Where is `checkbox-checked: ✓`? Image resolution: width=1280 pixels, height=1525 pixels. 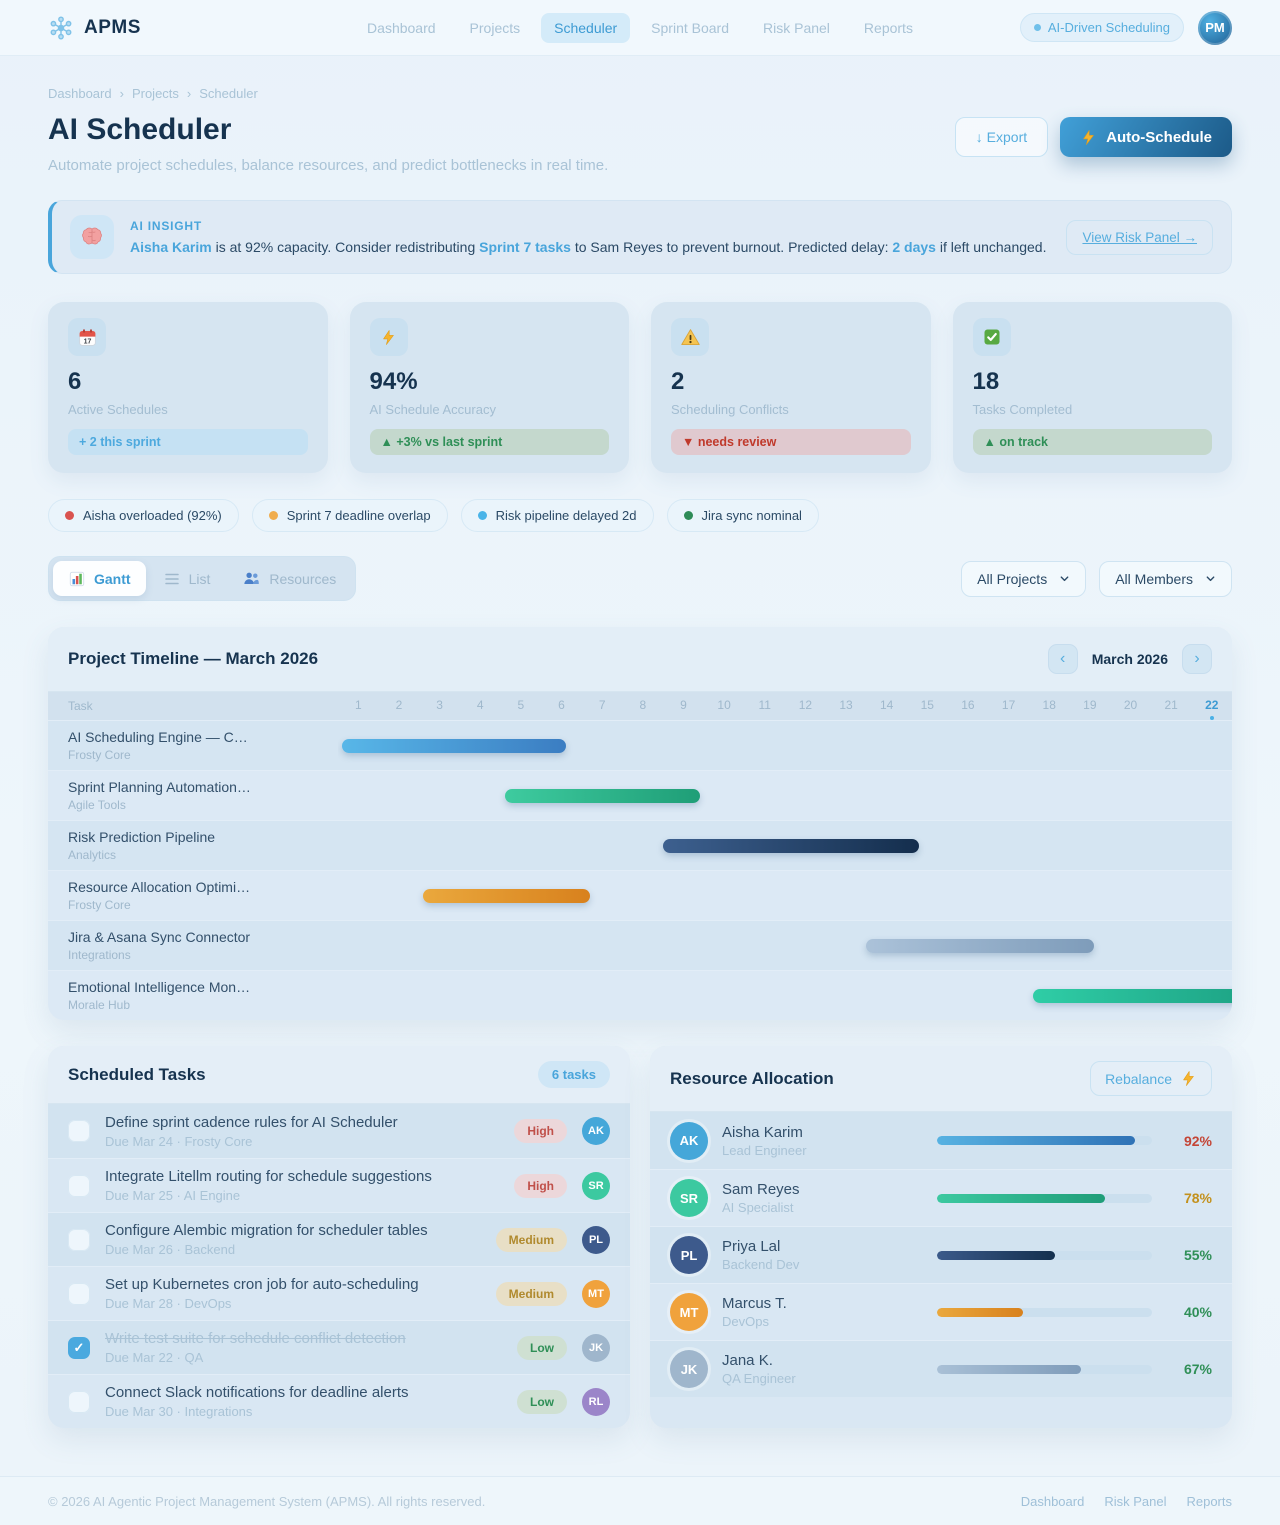 checkbox-checked: ✓ is located at coordinates (79, 1347).